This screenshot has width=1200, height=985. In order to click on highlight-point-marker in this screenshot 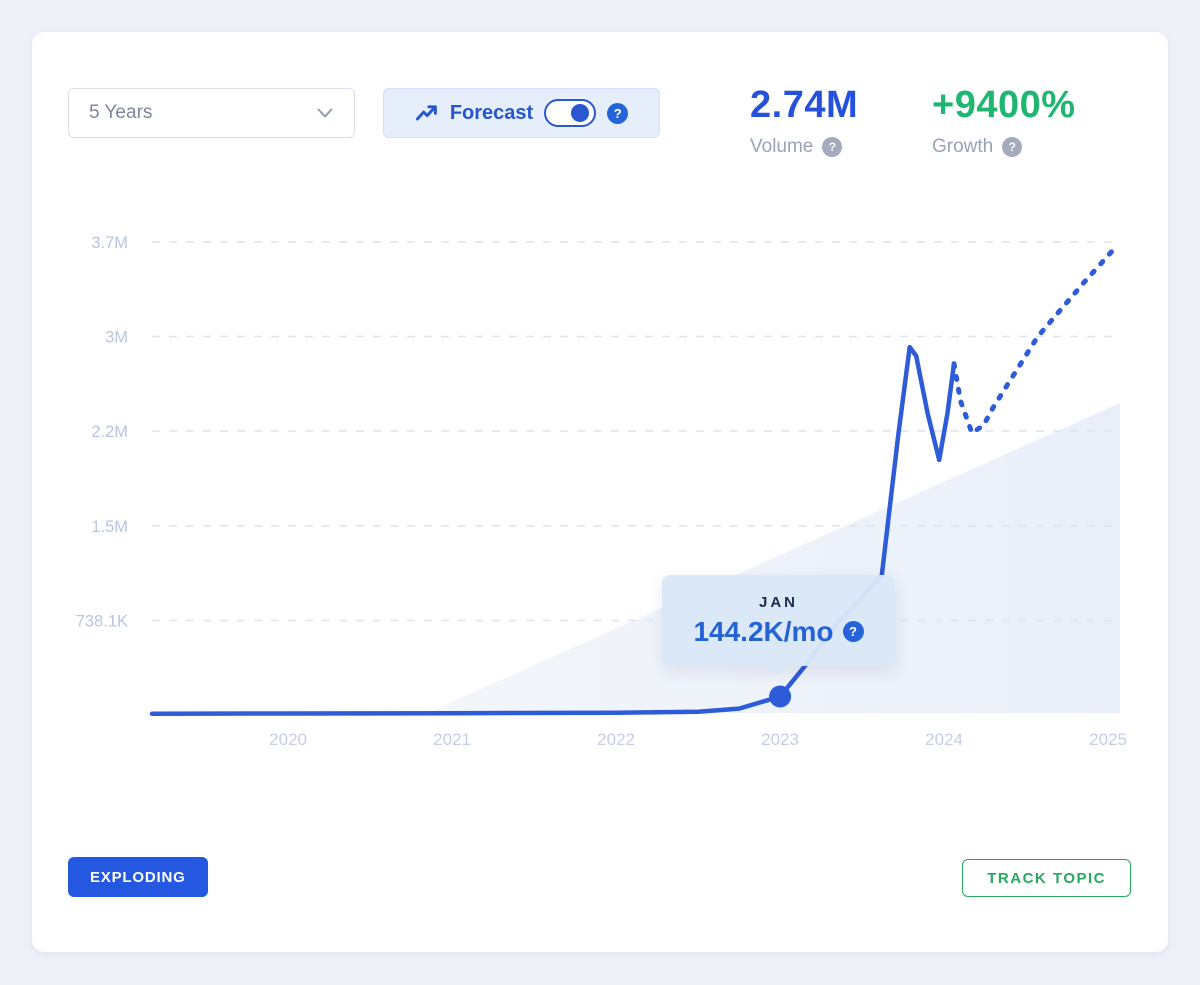, I will do `click(780, 696)`.